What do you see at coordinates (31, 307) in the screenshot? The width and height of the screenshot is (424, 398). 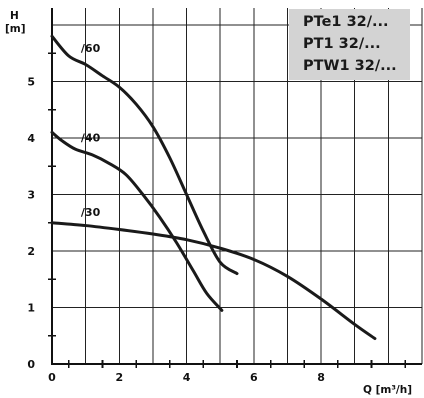 I see `y-tick-label: 1` at bounding box center [31, 307].